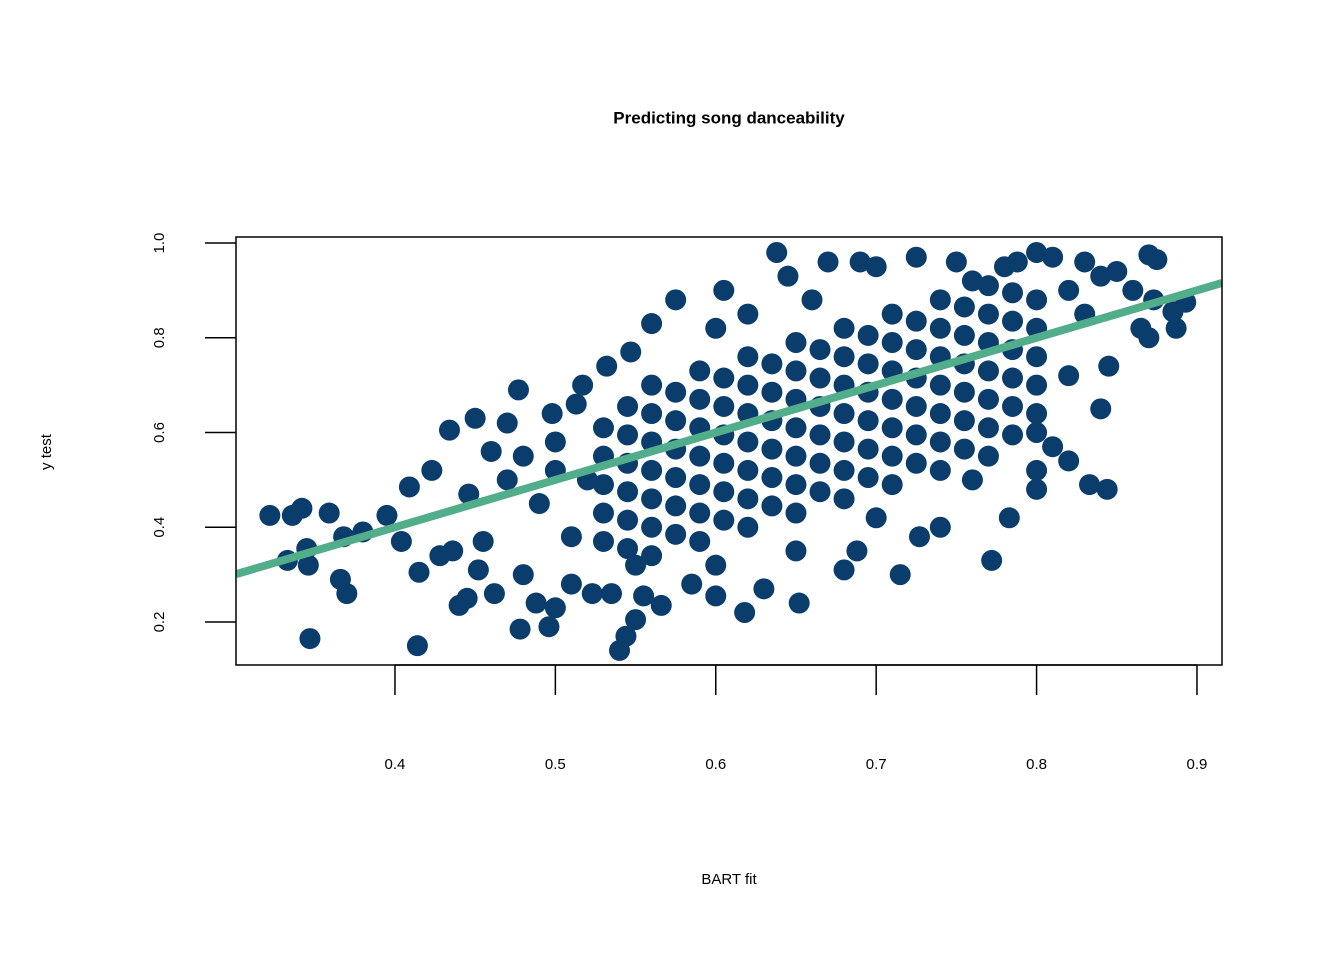  Describe the element at coordinates (729, 117) in the screenshot. I see `chart-title: Predicting song danceability` at that location.